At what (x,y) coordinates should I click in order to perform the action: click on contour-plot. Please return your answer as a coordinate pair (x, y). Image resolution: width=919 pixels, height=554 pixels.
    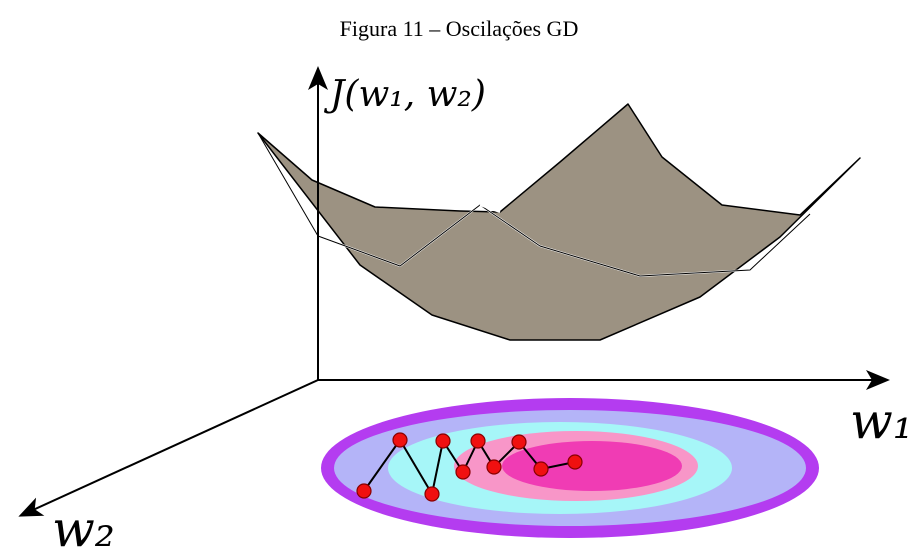
    Looking at the image, I should click on (570, 468).